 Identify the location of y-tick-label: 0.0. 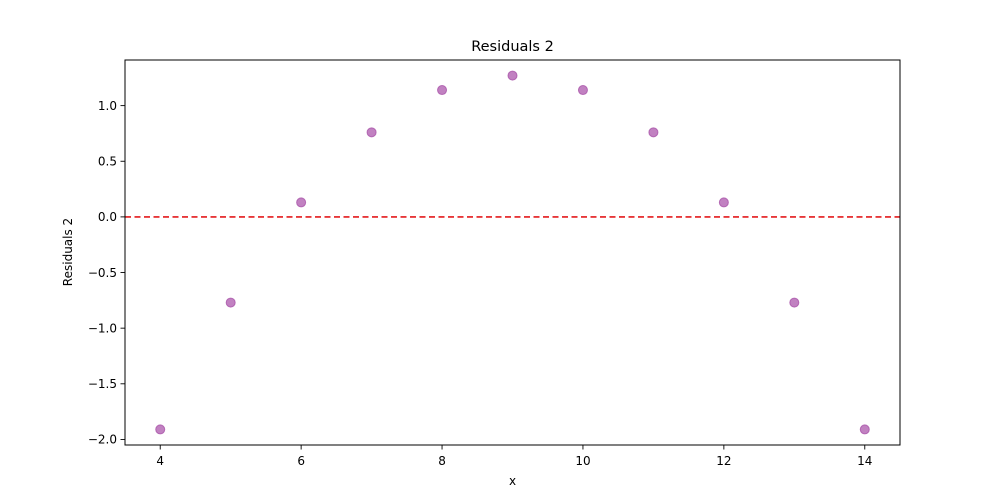
(107, 217).